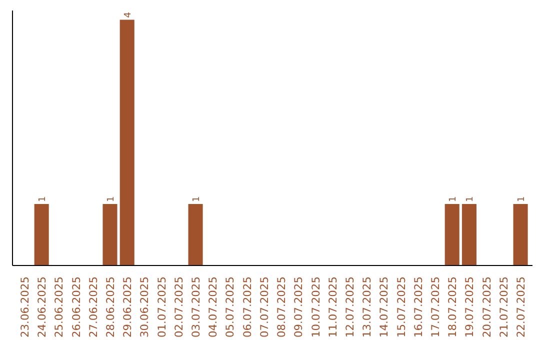 The image size is (540, 340). I want to click on x-tick-label: 06.07.2025, so click(247, 307).